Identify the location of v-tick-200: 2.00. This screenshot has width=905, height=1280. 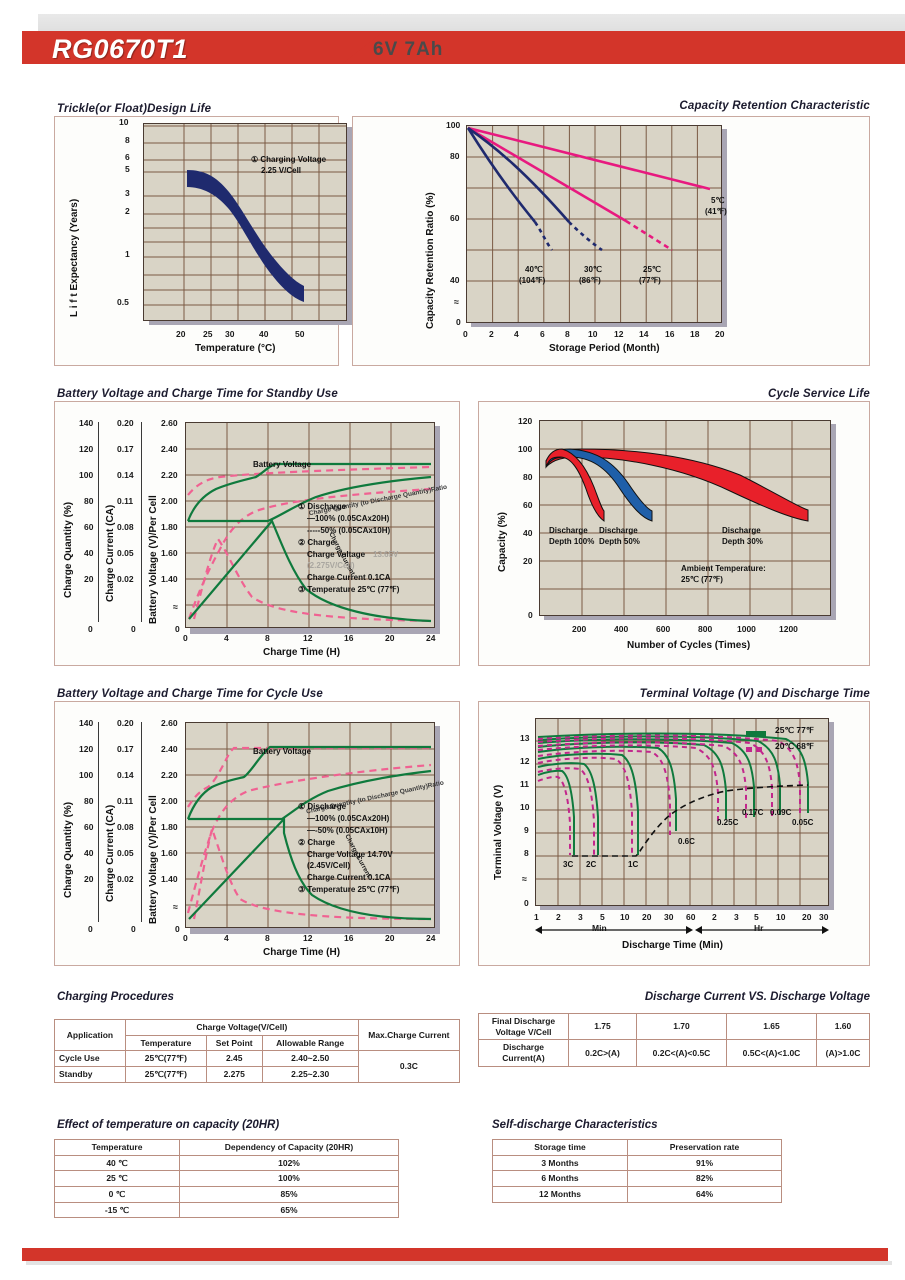
(169, 801).